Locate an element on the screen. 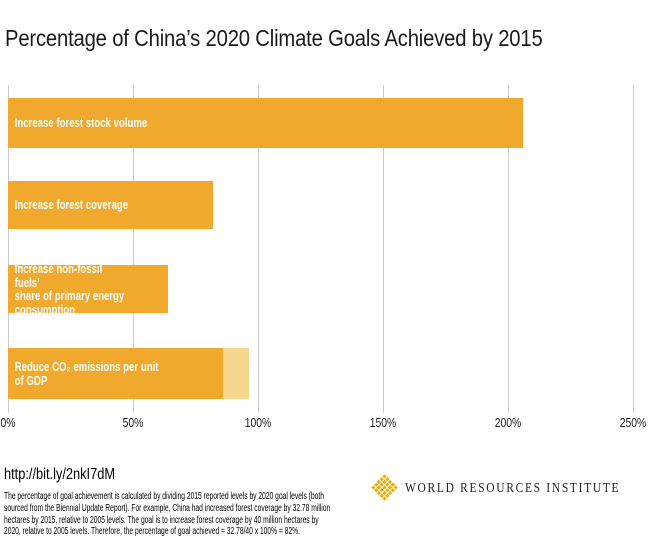  source-link: http://bit.ly/2nkI7dM is located at coordinates (59, 474).